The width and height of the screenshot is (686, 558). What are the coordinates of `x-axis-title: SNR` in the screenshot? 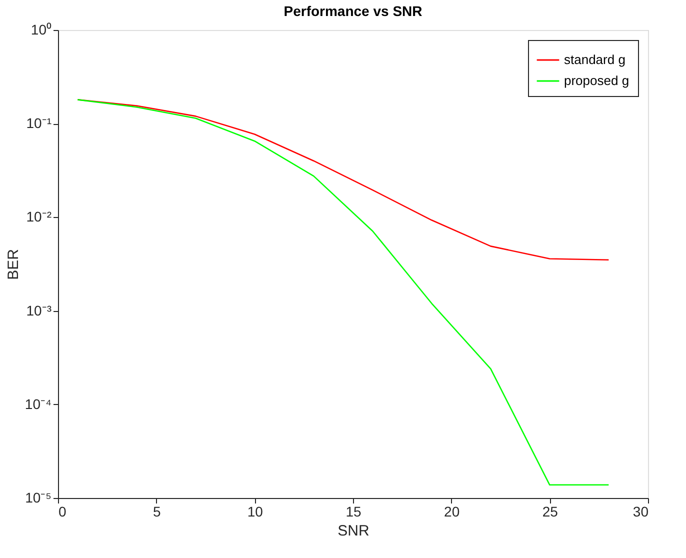 It's located at (354, 531).